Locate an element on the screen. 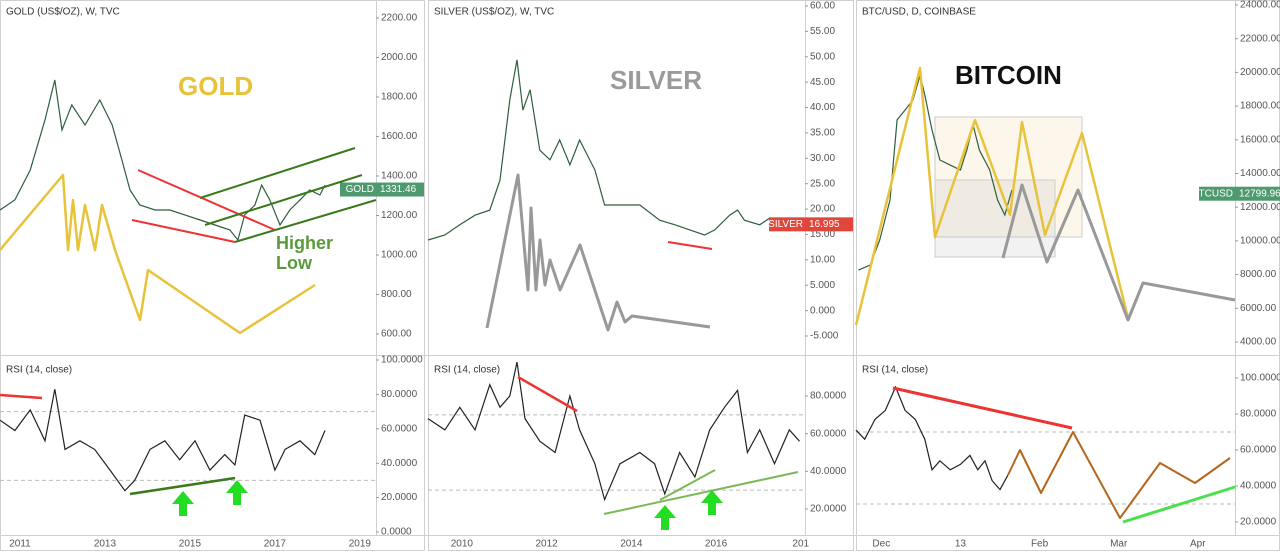 This screenshot has width=1280, height=552. y-tick-label: 2000.00 is located at coordinates (399, 57).